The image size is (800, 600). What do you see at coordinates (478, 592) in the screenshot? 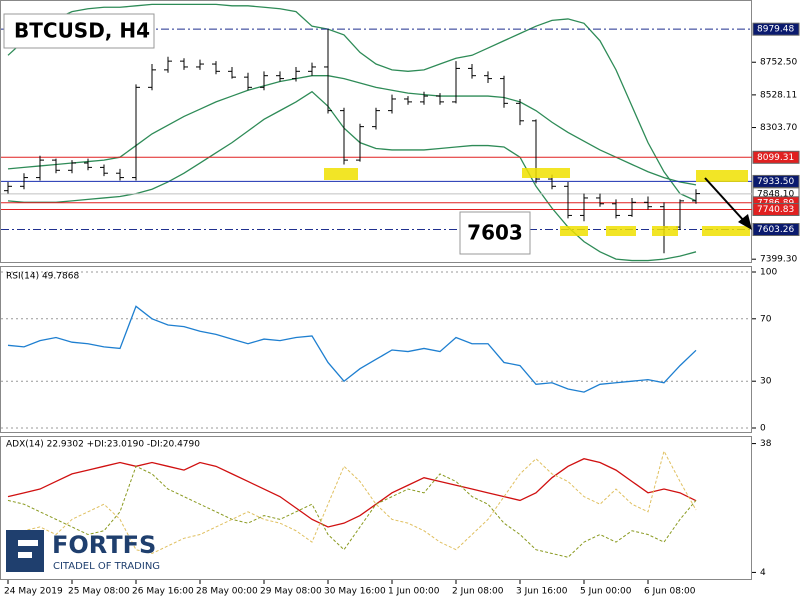
I see `x-tick-label: 2 Jun 08:00` at bounding box center [478, 592].